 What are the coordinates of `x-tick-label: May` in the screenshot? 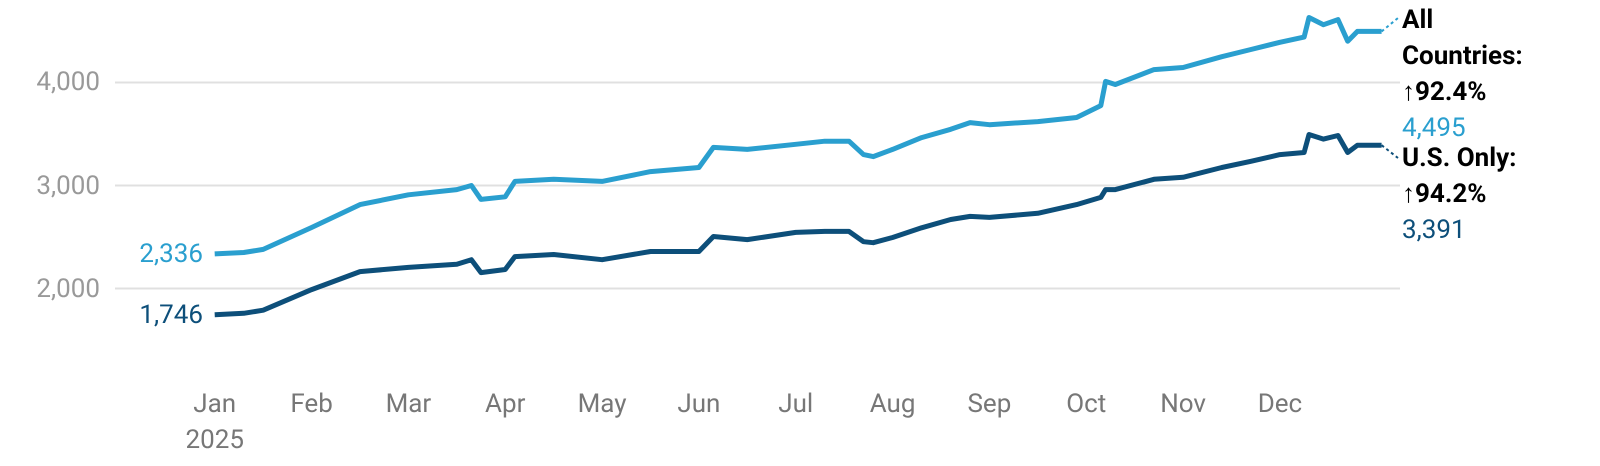 It's located at (602, 404).